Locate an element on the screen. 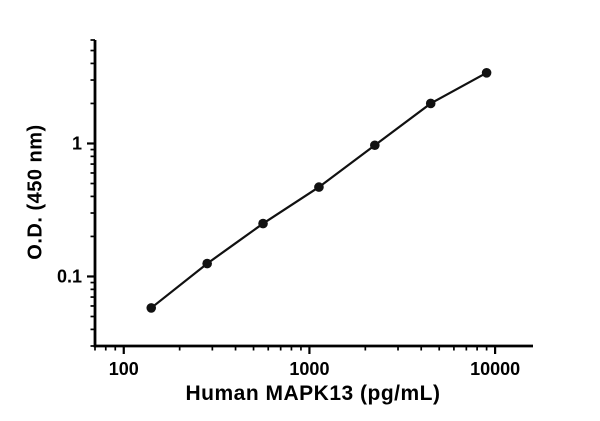 The width and height of the screenshot is (600, 421). x-axis-label: Human MAPK13 (pg/mL) is located at coordinates (313, 393).